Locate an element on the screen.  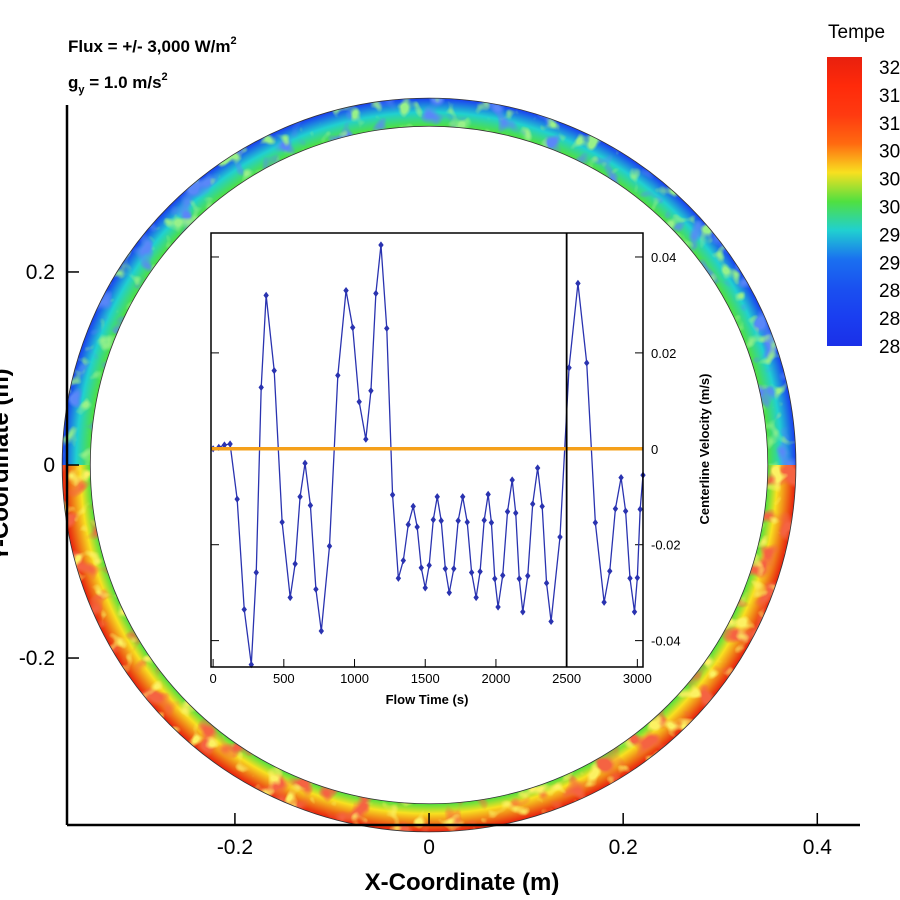
inset-x-tick-label: 2000 is located at coordinates (495, 678).